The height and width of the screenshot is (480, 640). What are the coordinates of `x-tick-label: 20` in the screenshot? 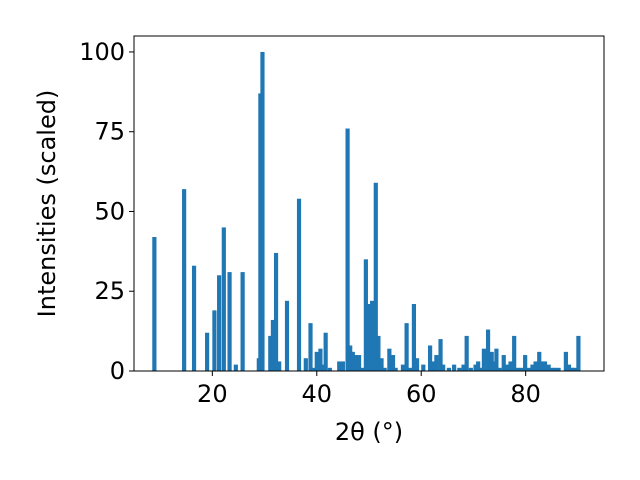 It's located at (212, 394).